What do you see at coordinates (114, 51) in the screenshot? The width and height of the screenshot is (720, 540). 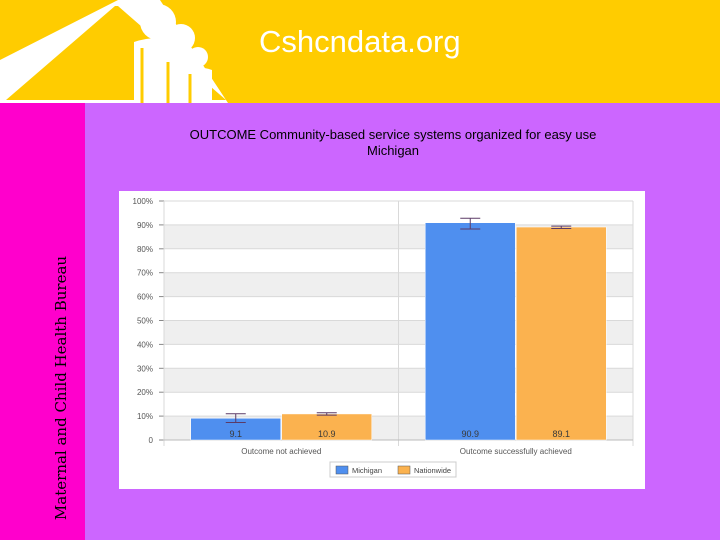 I see `family-logo-icon` at bounding box center [114, 51].